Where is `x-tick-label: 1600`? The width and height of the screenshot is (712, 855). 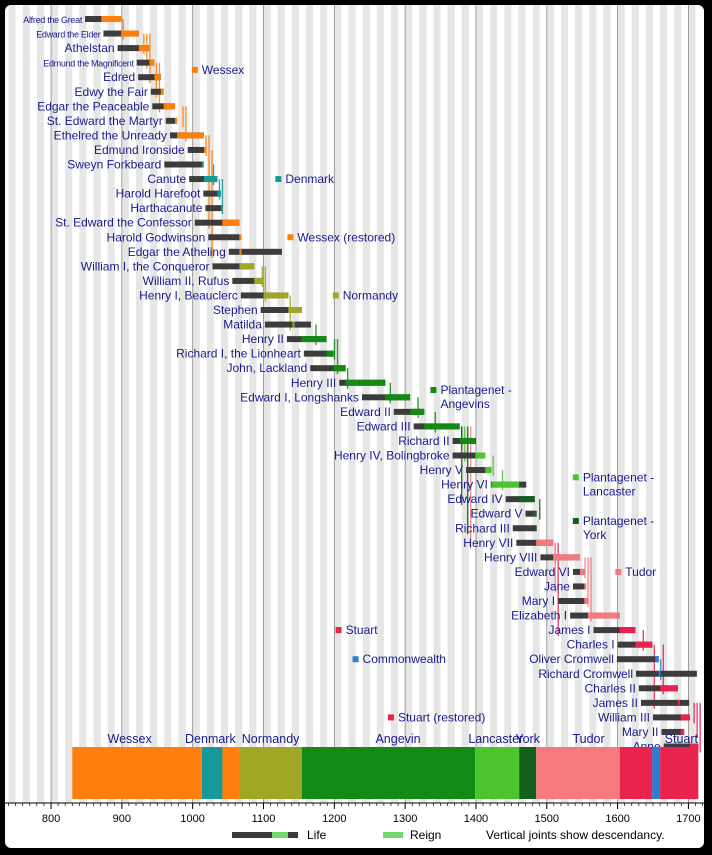
x-tick-label: 1600 is located at coordinates (617, 819).